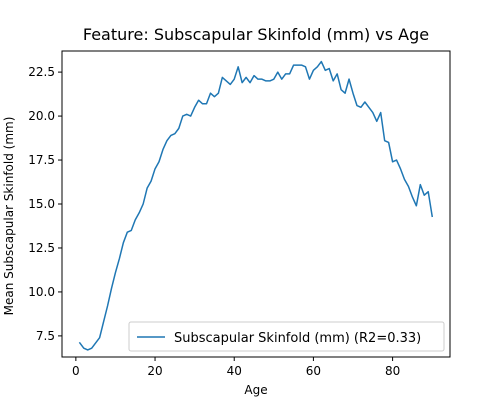 This screenshot has width=500, height=400. I want to click on legend-box, so click(286, 336).